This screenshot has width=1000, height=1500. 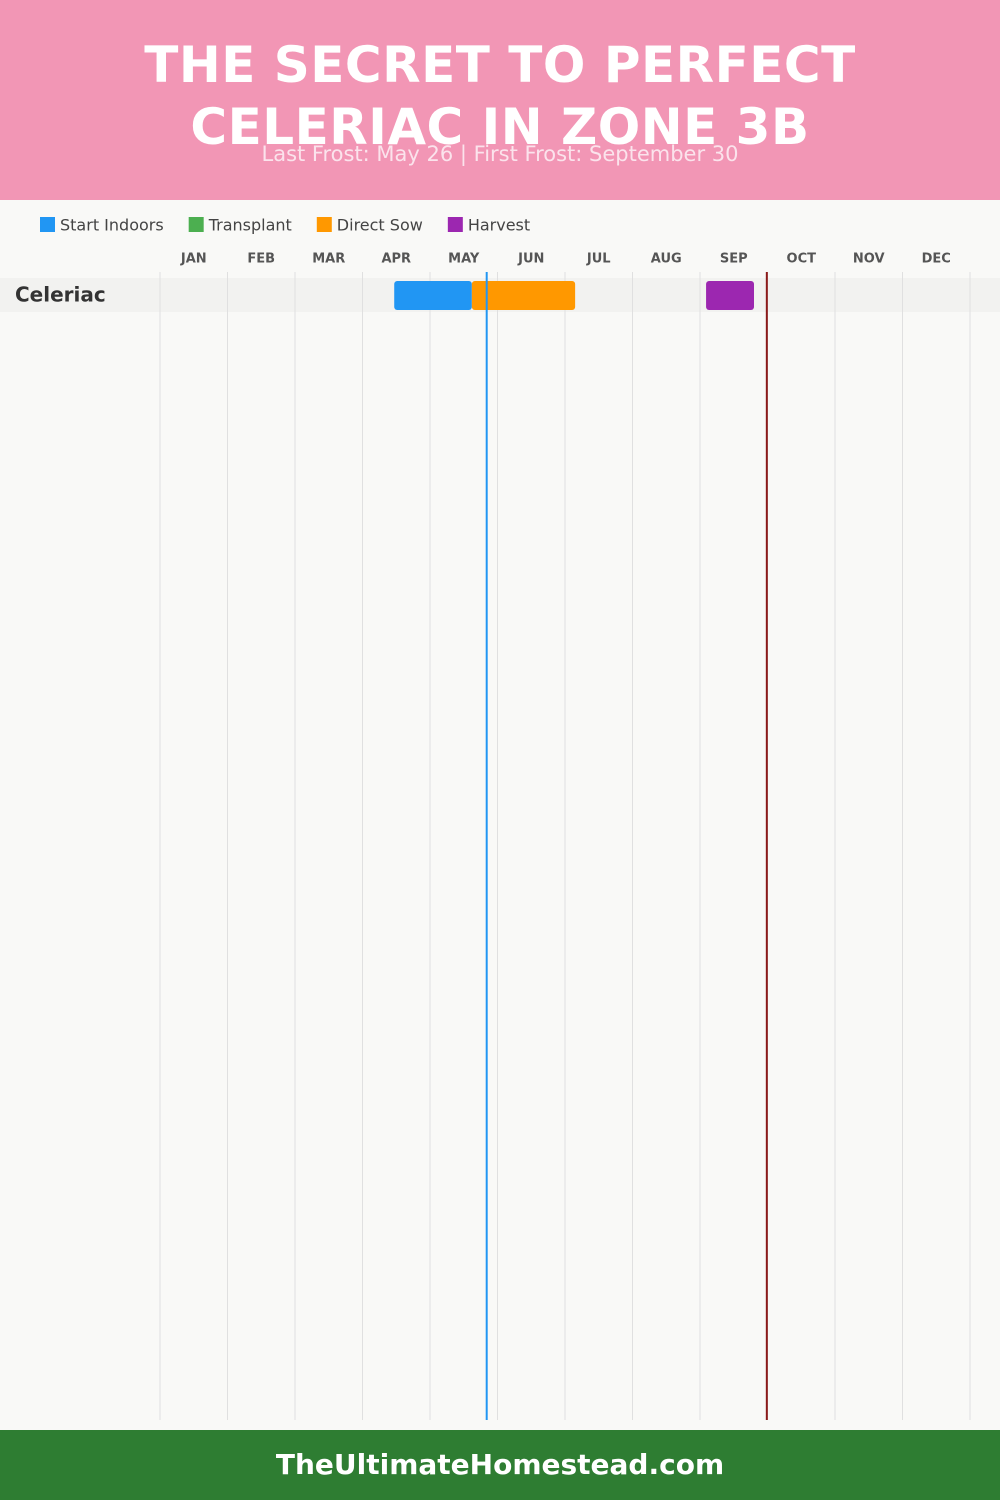 I want to click on legend-label: Start Indoors, so click(x=112, y=225).